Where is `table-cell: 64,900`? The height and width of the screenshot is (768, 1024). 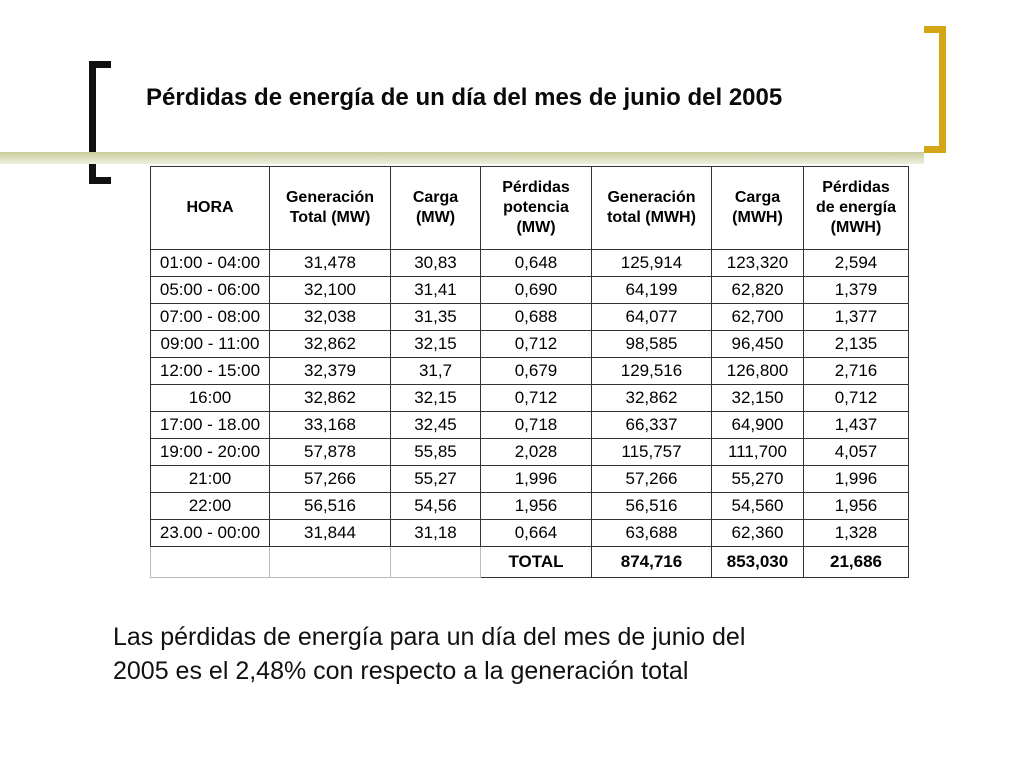 table-cell: 64,900 is located at coordinates (757, 425).